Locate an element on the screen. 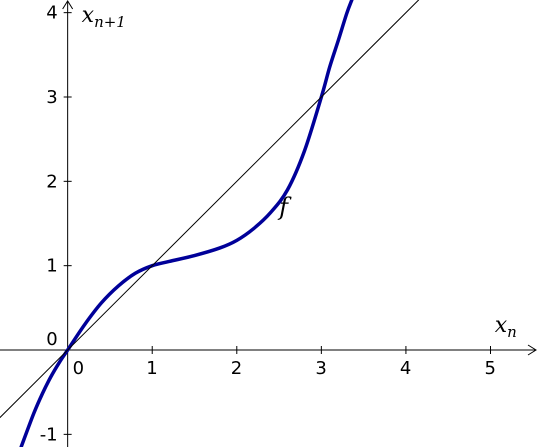 Image resolution: width=537 pixels, height=447 pixels. x-axis-label-sub: n is located at coordinates (512, 332).